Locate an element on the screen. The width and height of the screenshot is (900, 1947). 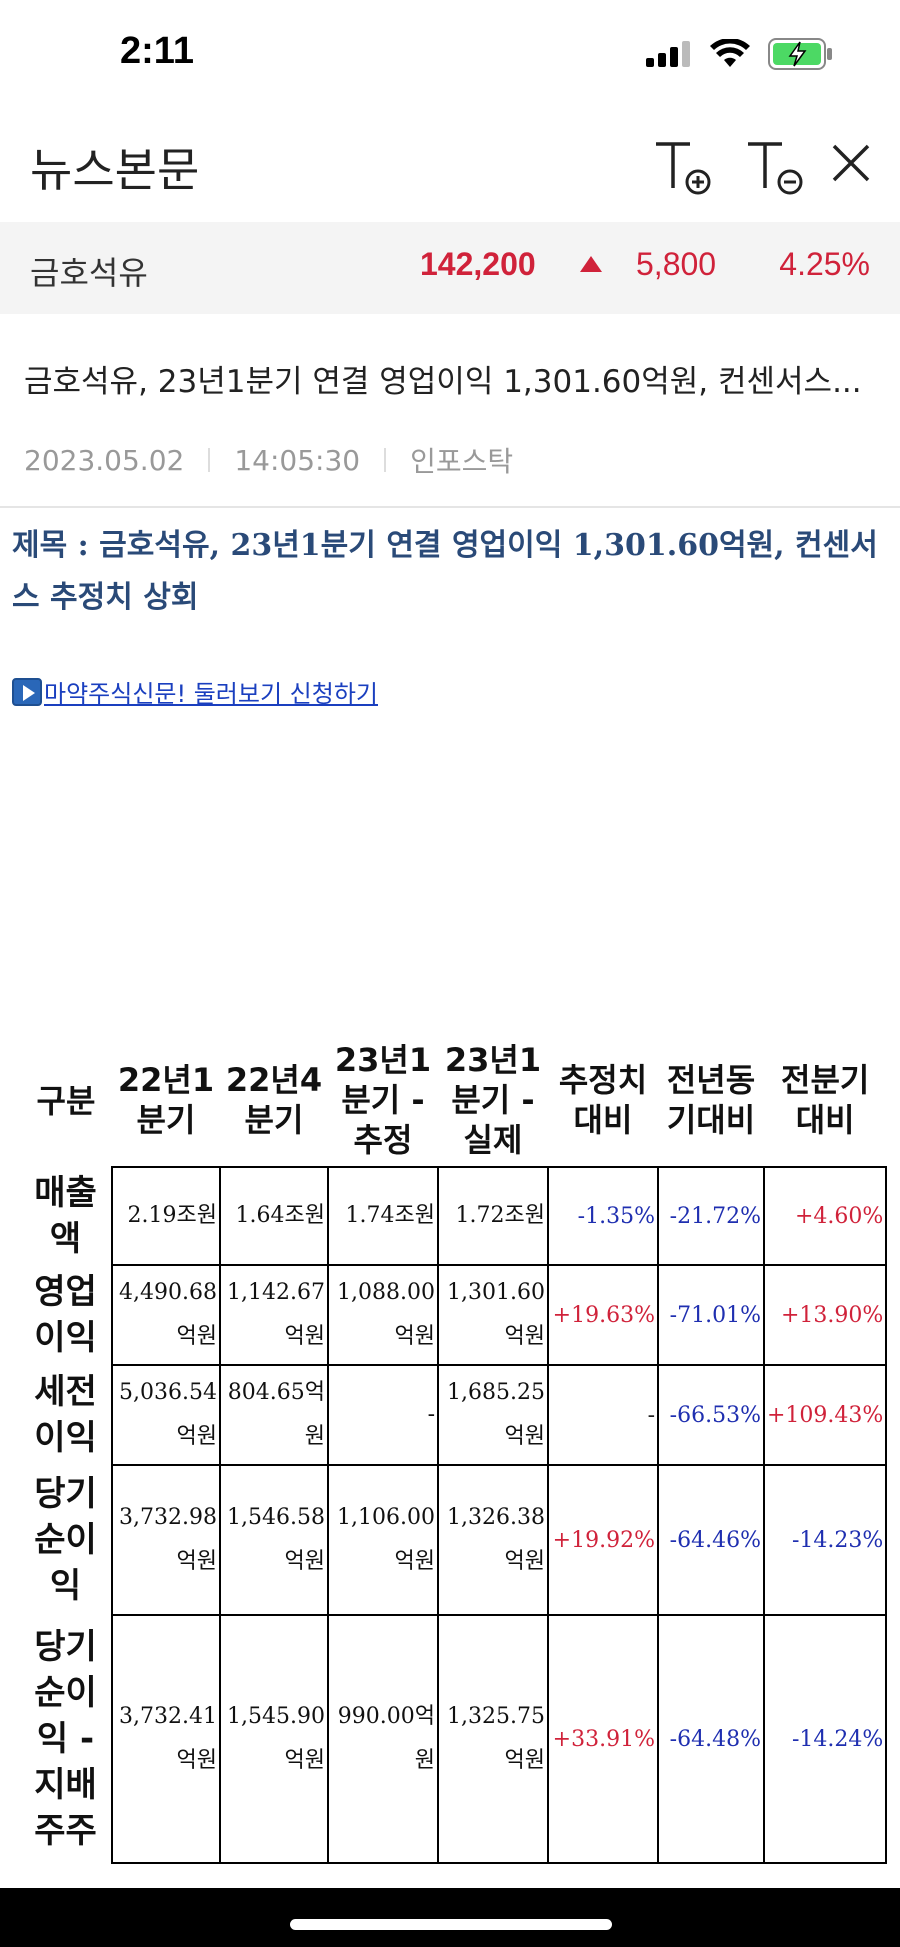
stock-quote-bar: 금호석유 142,200 5,800 4.25% is located at coordinates (450, 268).